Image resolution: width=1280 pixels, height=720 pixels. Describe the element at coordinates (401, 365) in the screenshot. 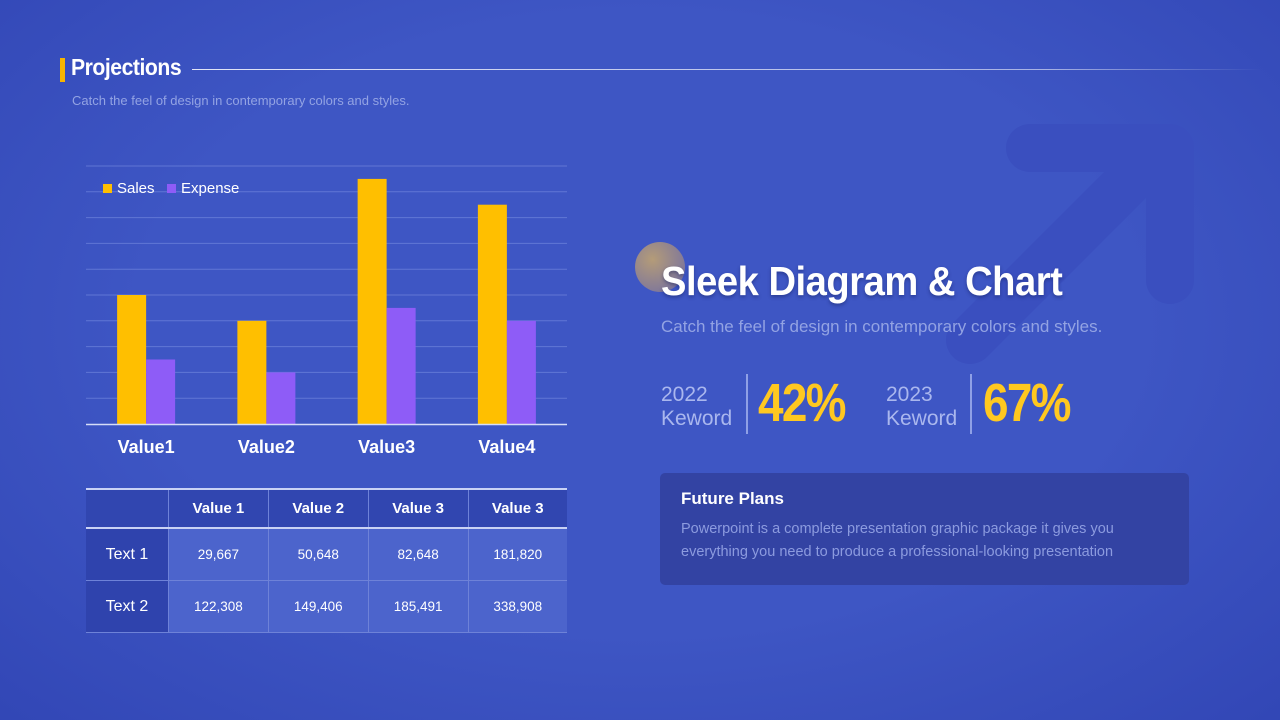

I see `bar-expense-value3` at that location.